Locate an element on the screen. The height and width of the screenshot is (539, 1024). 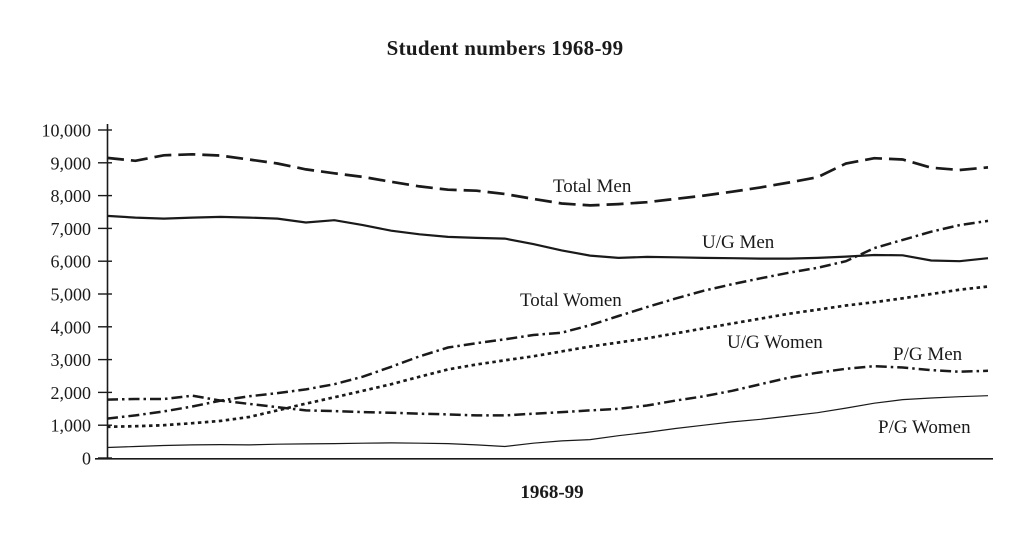
series-line-pg-women is located at coordinates (547, 422).